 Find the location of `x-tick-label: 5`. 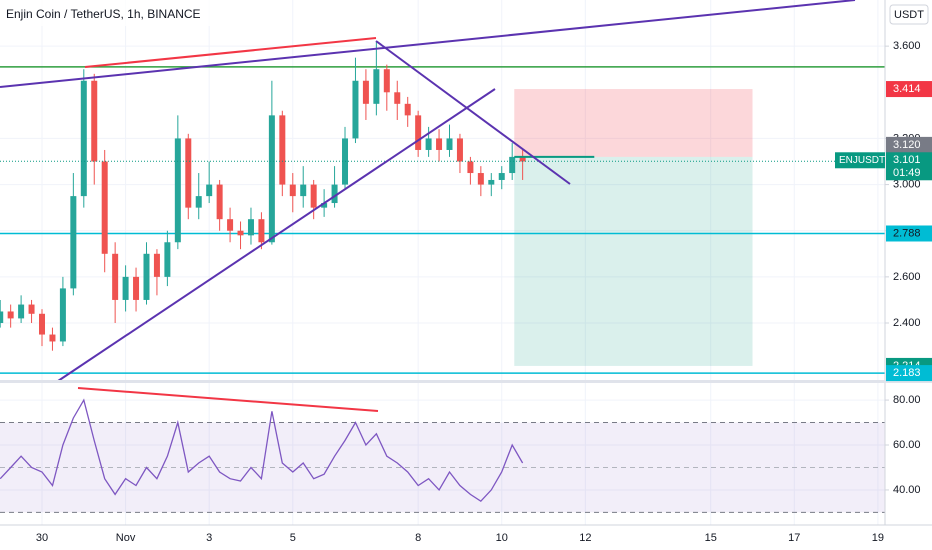

x-tick-label: 5 is located at coordinates (293, 538).